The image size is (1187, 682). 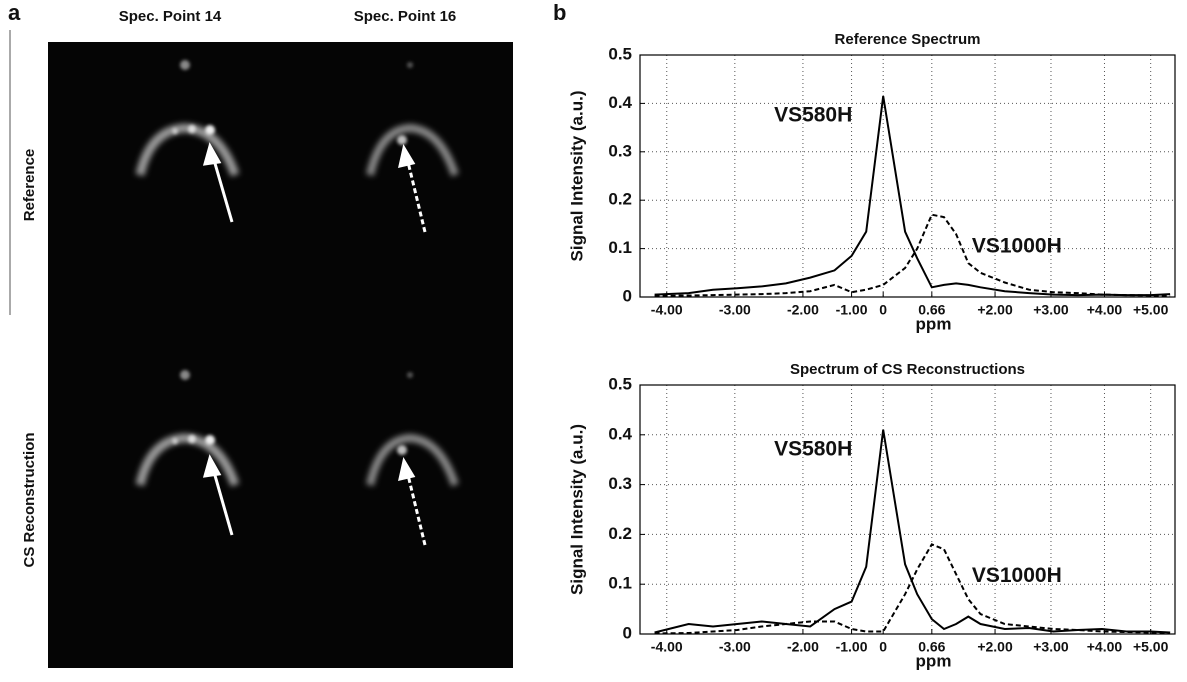 What do you see at coordinates (559, 12) in the screenshot?
I see `panel-label: b` at bounding box center [559, 12].